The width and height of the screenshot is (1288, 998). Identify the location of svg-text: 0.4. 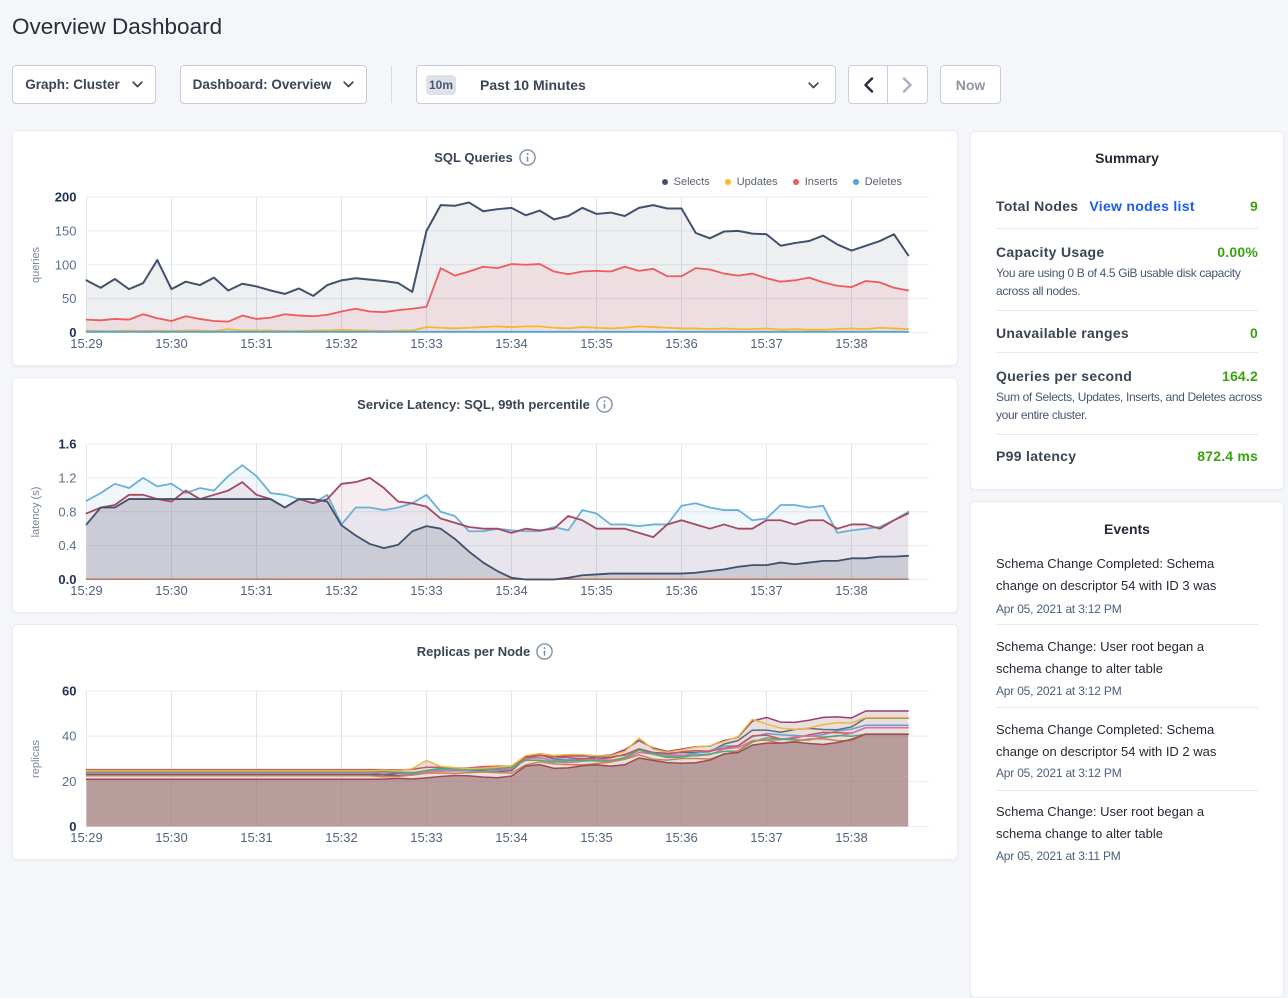
(67, 545).